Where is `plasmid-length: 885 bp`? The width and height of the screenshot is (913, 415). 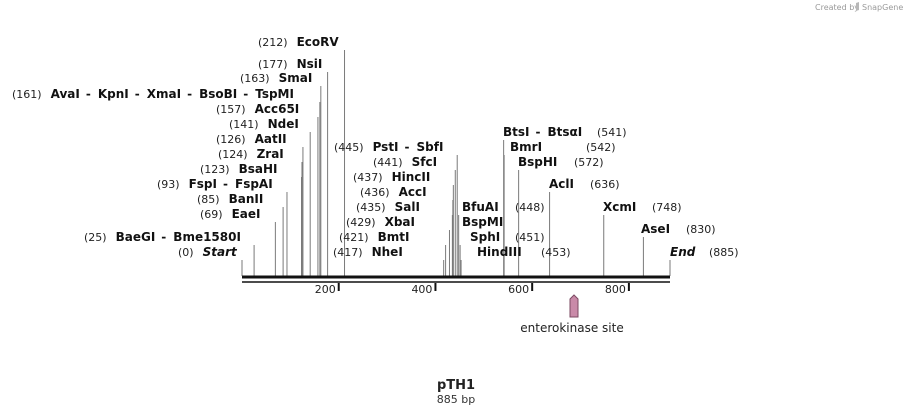 plasmid-length: 885 bp is located at coordinates (456, 399).